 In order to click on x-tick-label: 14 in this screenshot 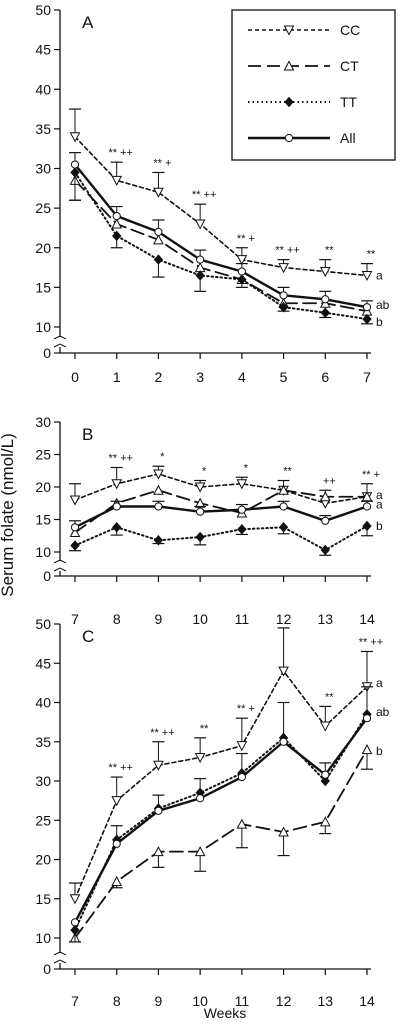, I will do `click(367, 1001)`.